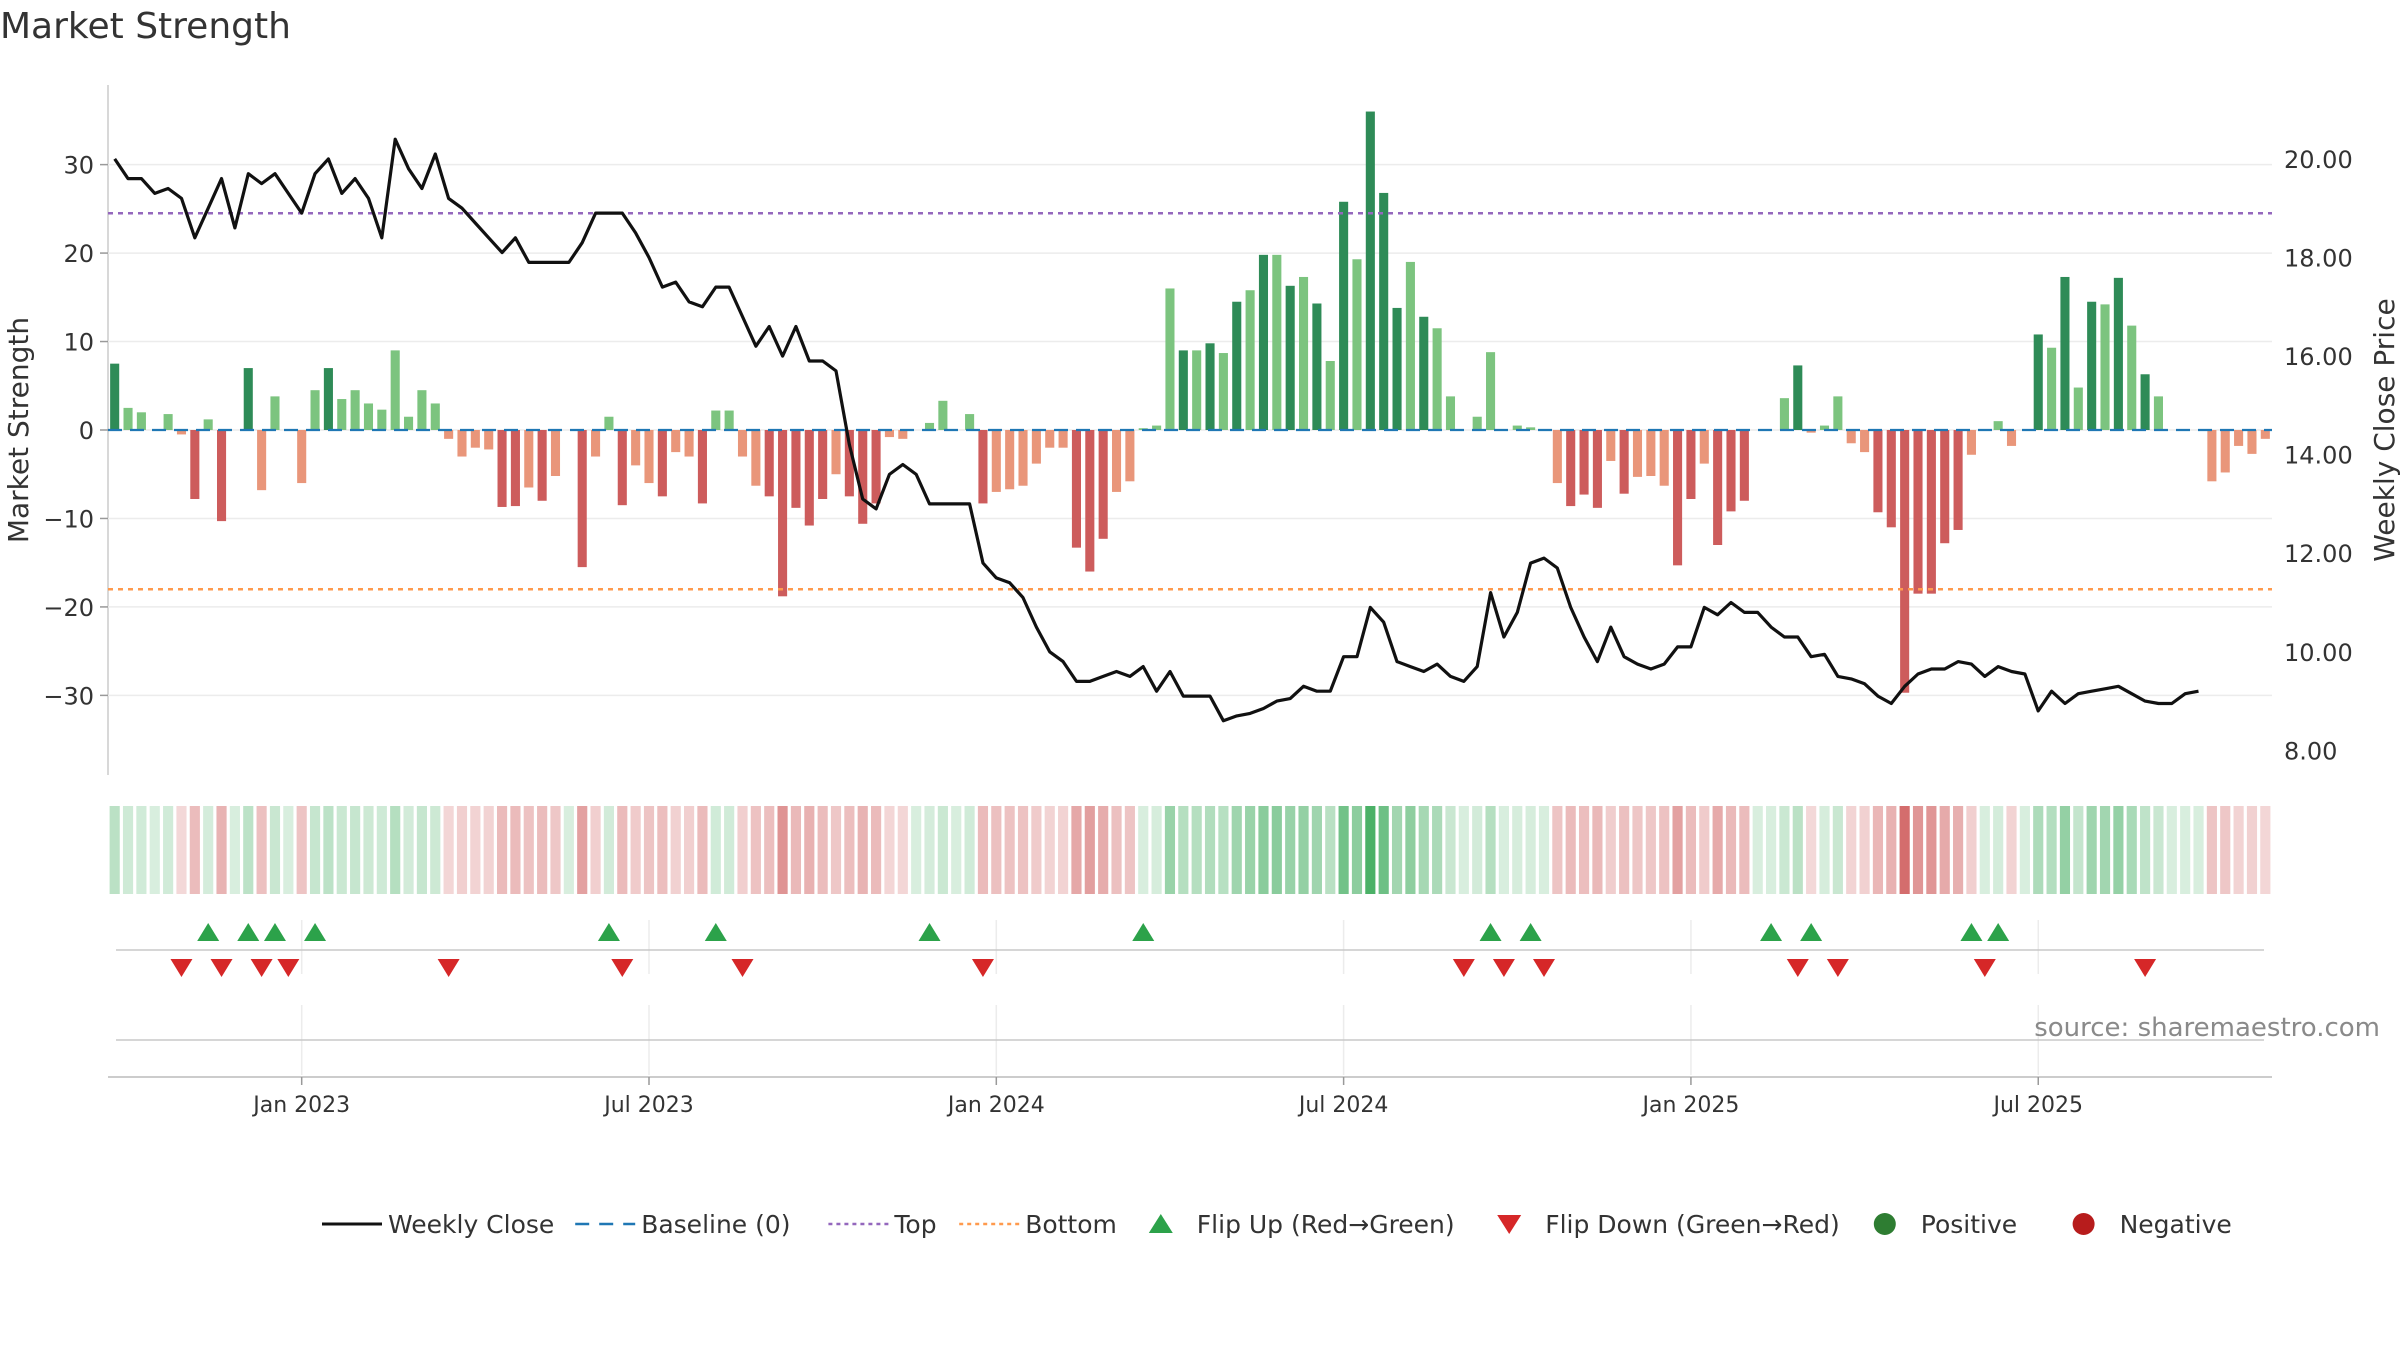 This screenshot has width=2400, height=1350. What do you see at coordinates (471, 1224) in the screenshot?
I see `legend-label: Weekly Close` at bounding box center [471, 1224].